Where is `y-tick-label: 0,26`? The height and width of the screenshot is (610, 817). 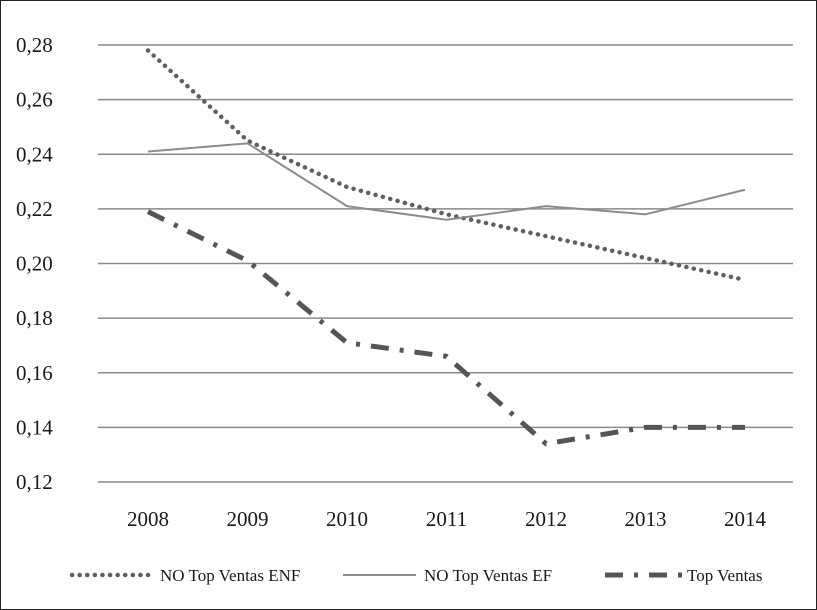
y-tick-label: 0,26 is located at coordinates (34, 100).